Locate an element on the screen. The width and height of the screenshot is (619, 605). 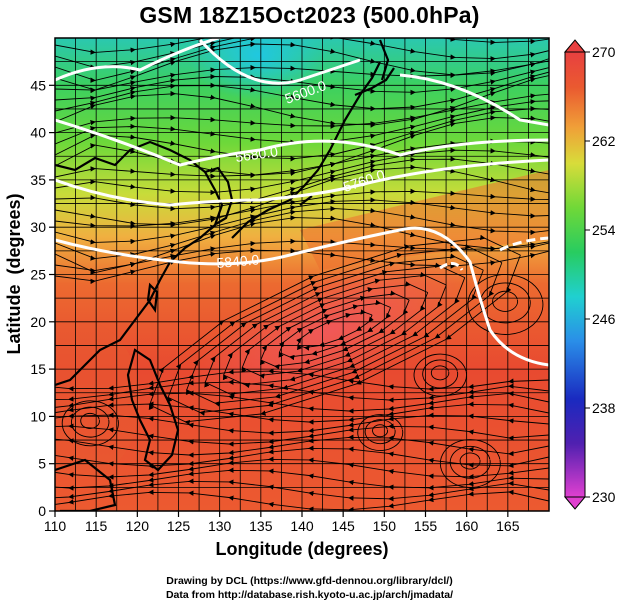
x-tick-label: 165 is located at coordinates (508, 526).